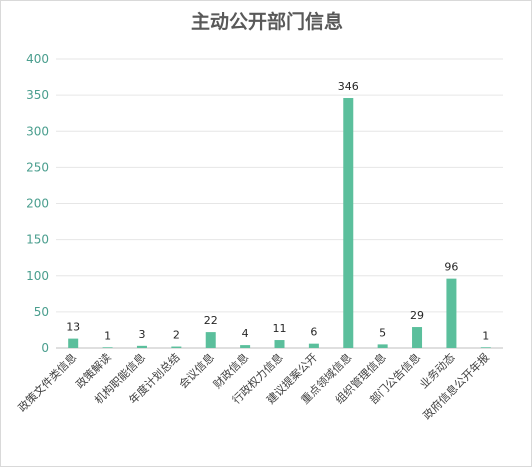 This screenshot has width=532, height=467. Describe the element at coordinates (37, 167) in the screenshot. I see `y-tick-label: 250` at that location.